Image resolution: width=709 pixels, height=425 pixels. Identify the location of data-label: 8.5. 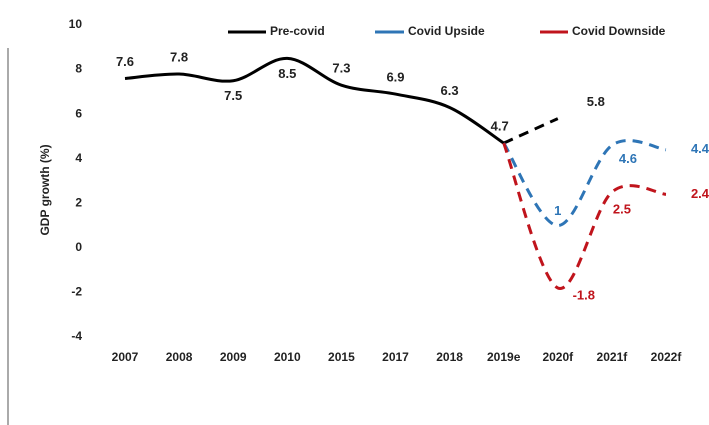
(287, 73).